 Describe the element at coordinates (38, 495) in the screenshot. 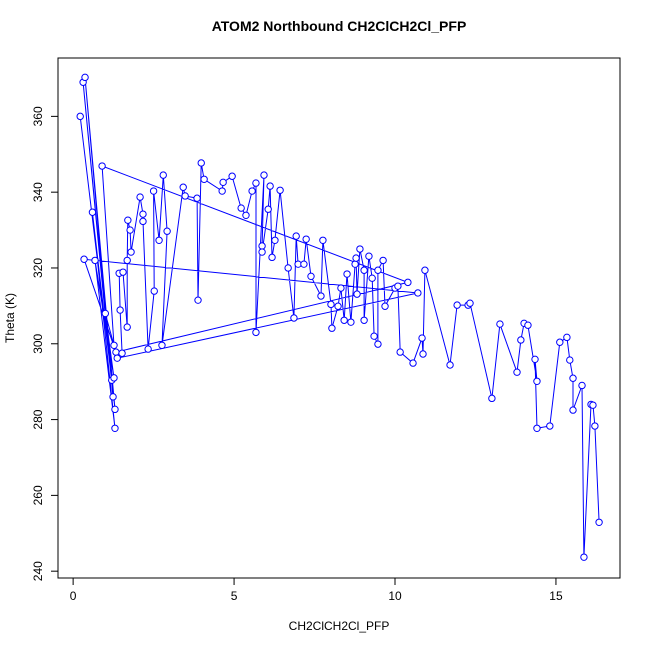

I see `y-tick-label: 260` at that location.